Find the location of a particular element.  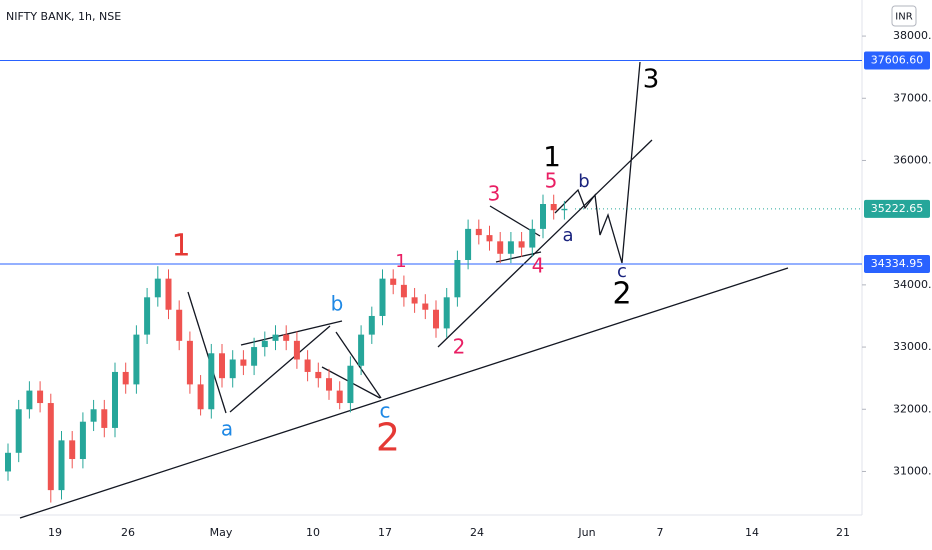

price-label: 37606.60 is located at coordinates (897, 60).